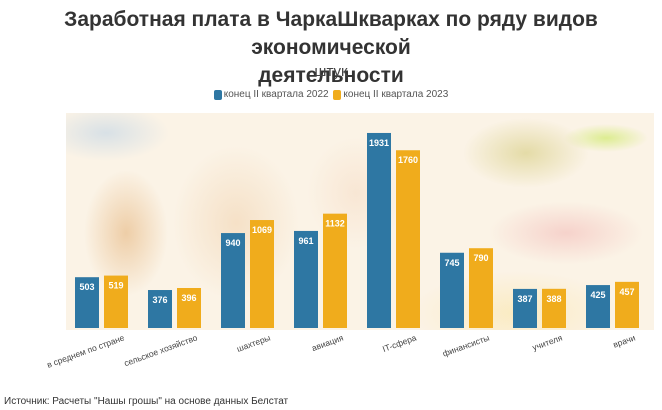 This screenshot has height=410, width=662. I want to click on data-label: 503, so click(86, 287).